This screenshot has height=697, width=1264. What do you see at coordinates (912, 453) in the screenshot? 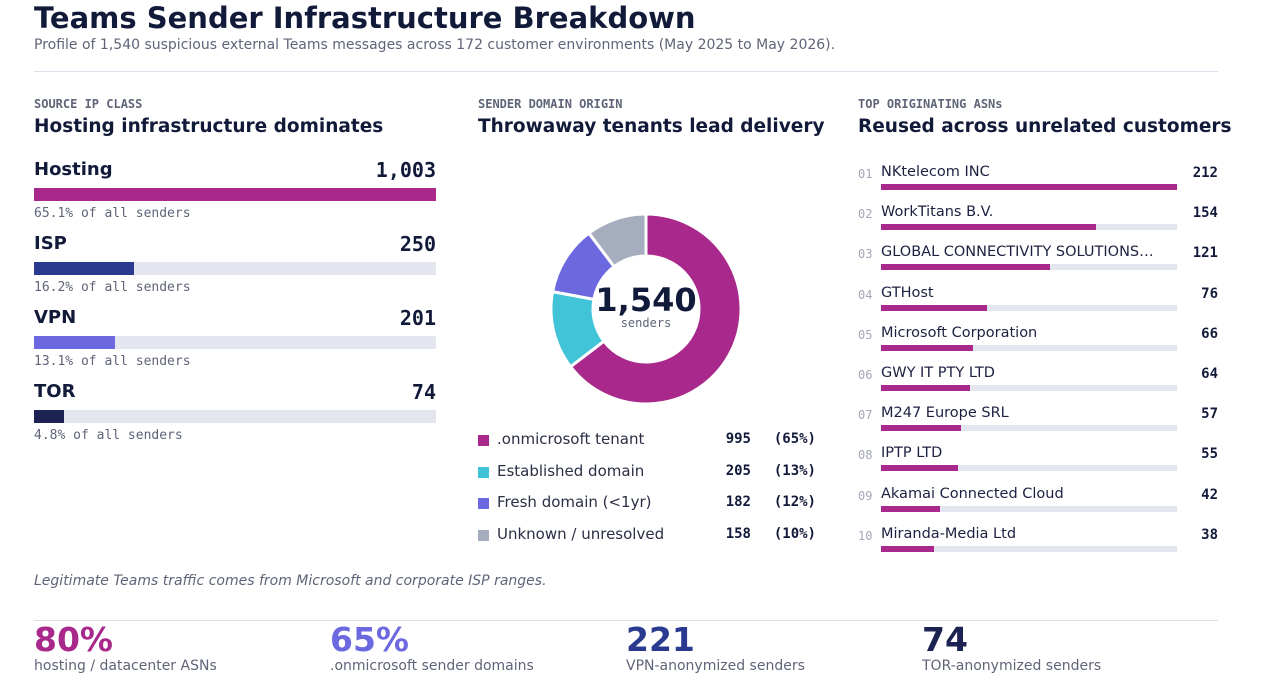
I see `asn-name: IPTP LTD` at bounding box center [912, 453].